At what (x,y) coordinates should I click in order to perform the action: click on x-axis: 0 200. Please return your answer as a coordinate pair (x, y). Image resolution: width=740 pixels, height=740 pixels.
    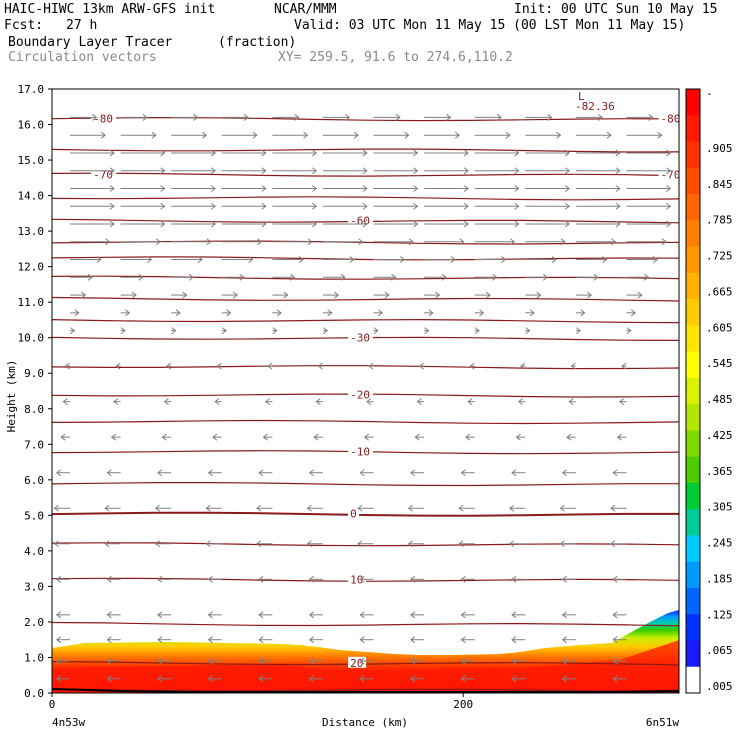
    Looking at the image, I should click on (261, 702).